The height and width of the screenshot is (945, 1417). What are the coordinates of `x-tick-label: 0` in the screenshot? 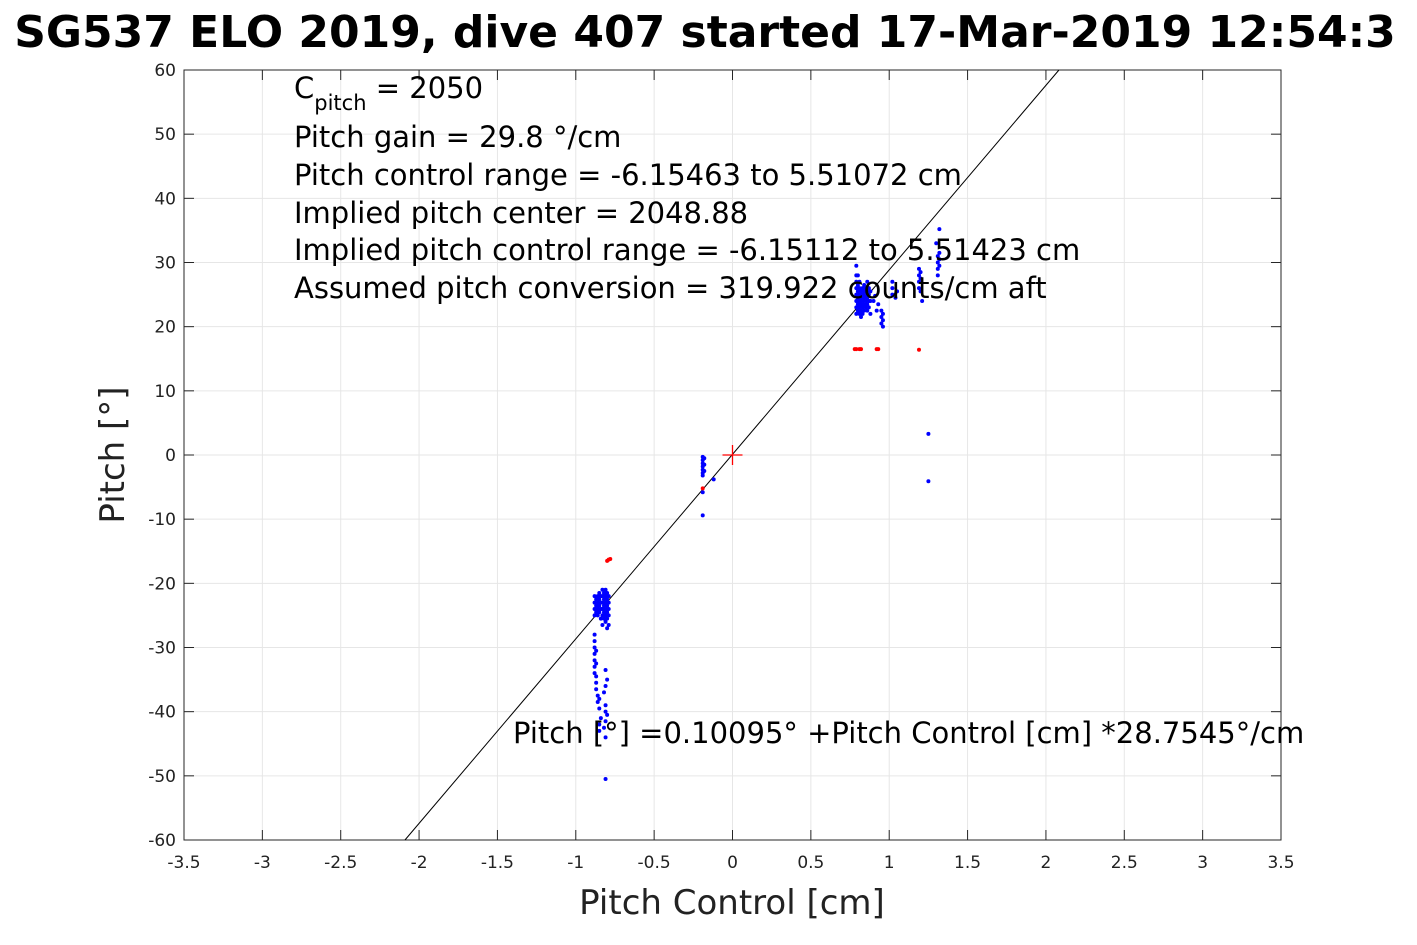 It's located at (732, 863).